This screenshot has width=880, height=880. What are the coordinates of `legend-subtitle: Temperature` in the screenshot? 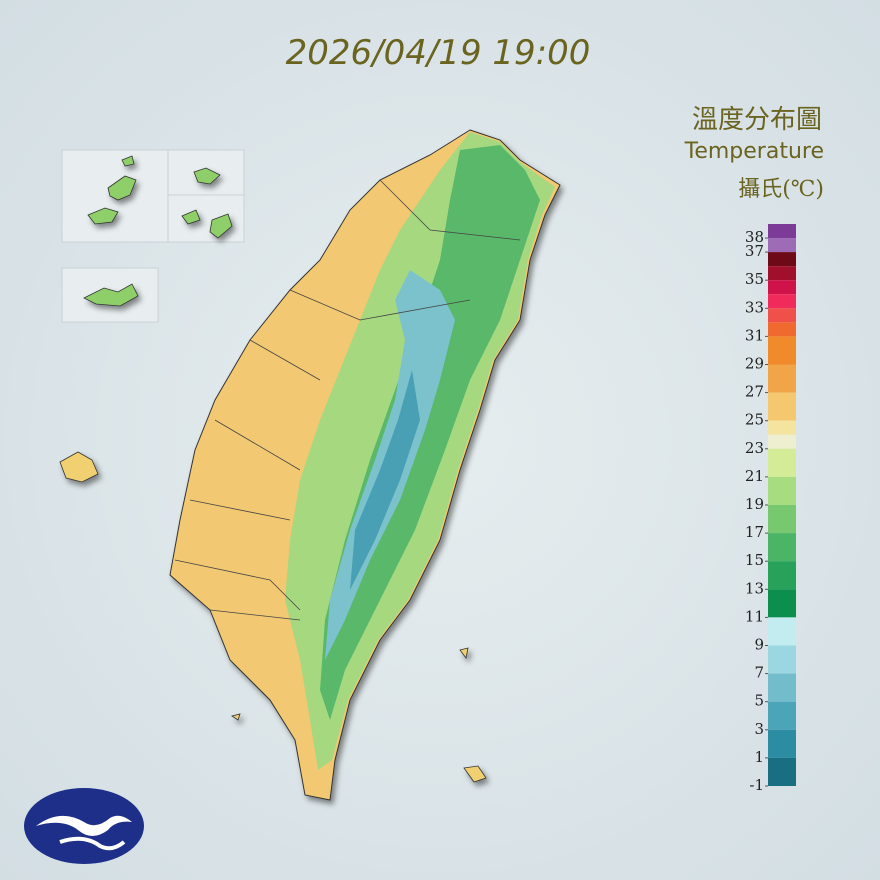 It's located at (754, 151).